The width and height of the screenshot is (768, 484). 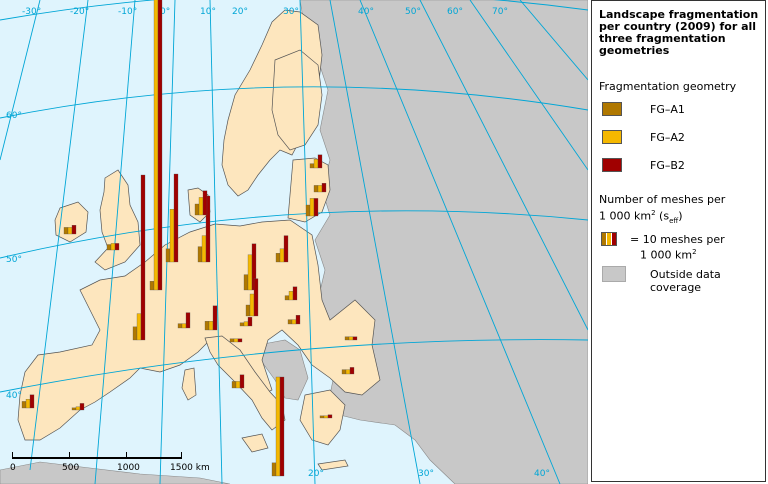 What do you see at coordinates (662, 38) in the screenshot?
I see `legend-title-line-3: three fragmentation` at bounding box center [662, 38].